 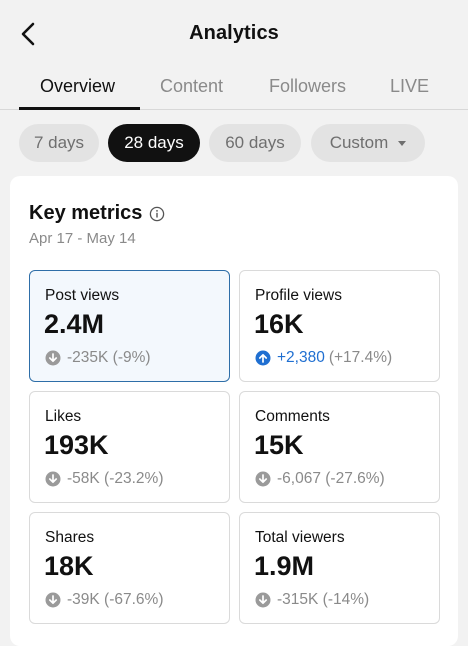 I want to click on metric-change: -6,067 (-27.6%), so click(x=320, y=479).